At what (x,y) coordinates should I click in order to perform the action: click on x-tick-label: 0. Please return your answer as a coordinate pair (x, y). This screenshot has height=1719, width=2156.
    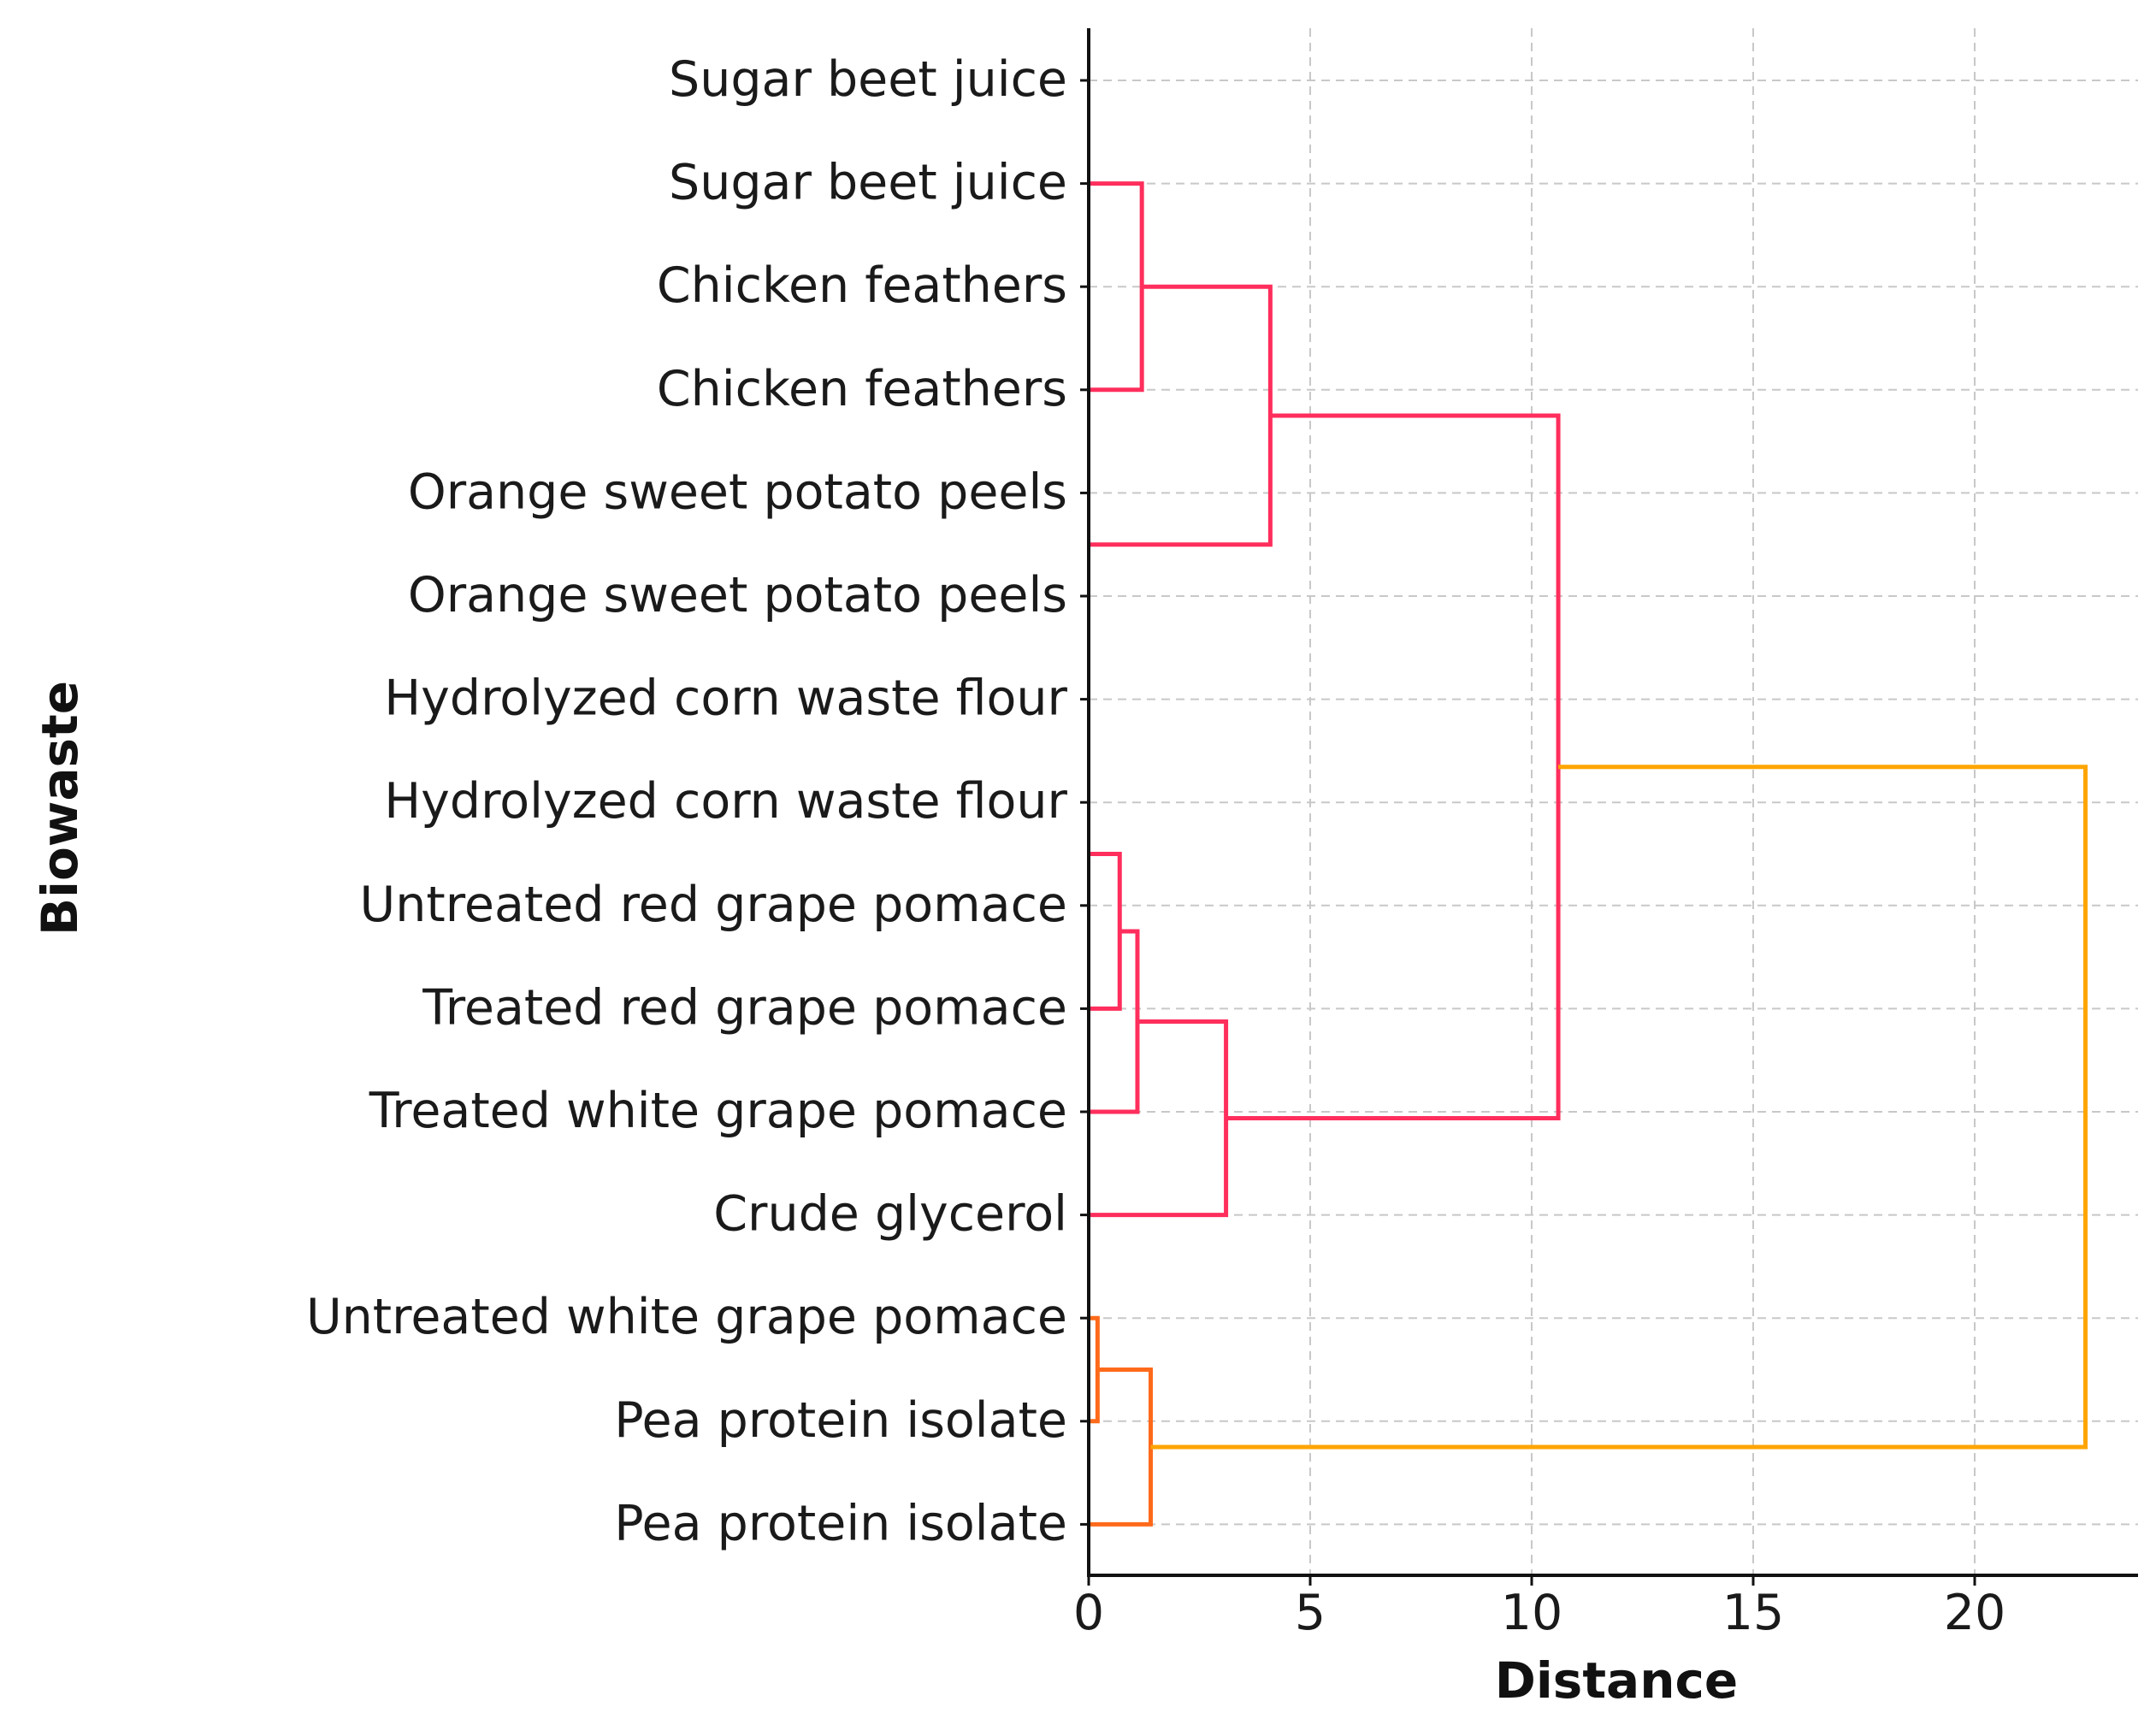
    Looking at the image, I should click on (1088, 1613).